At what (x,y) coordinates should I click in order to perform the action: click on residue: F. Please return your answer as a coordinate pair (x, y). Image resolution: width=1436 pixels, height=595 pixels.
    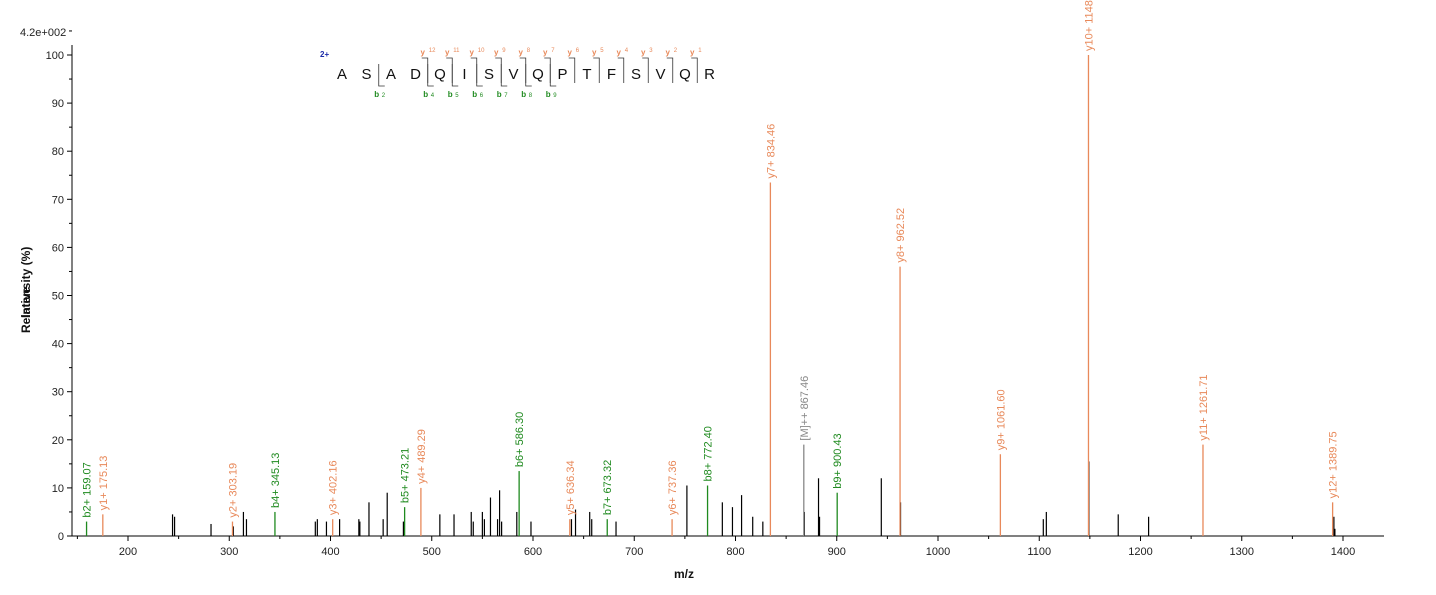
    Looking at the image, I should click on (611, 74).